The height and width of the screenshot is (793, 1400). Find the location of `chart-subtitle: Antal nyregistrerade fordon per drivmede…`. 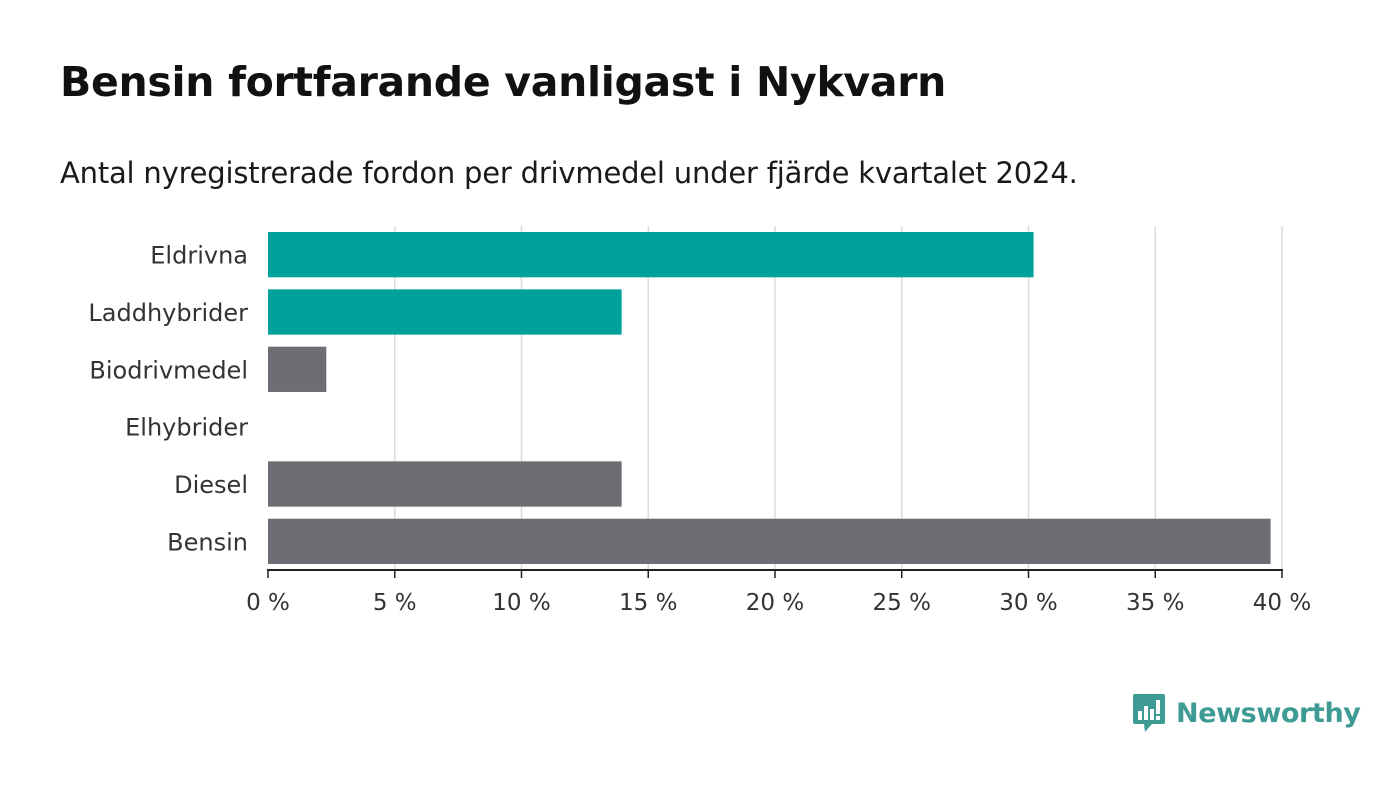

chart-subtitle: Antal nyregistrerade fordon per drivmede… is located at coordinates (569, 173).